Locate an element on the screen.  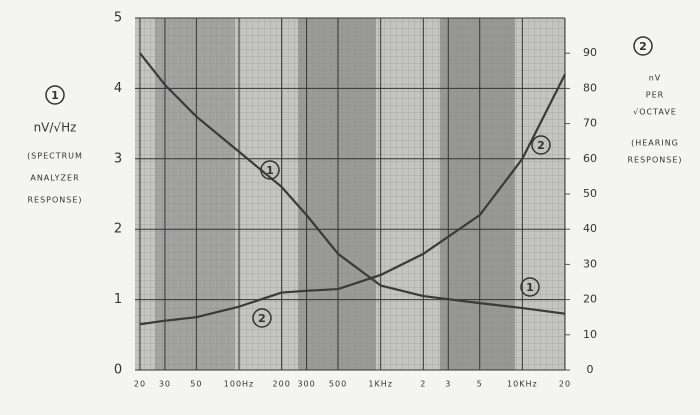
y2-tick-label: 0 is located at coordinates (590, 369).